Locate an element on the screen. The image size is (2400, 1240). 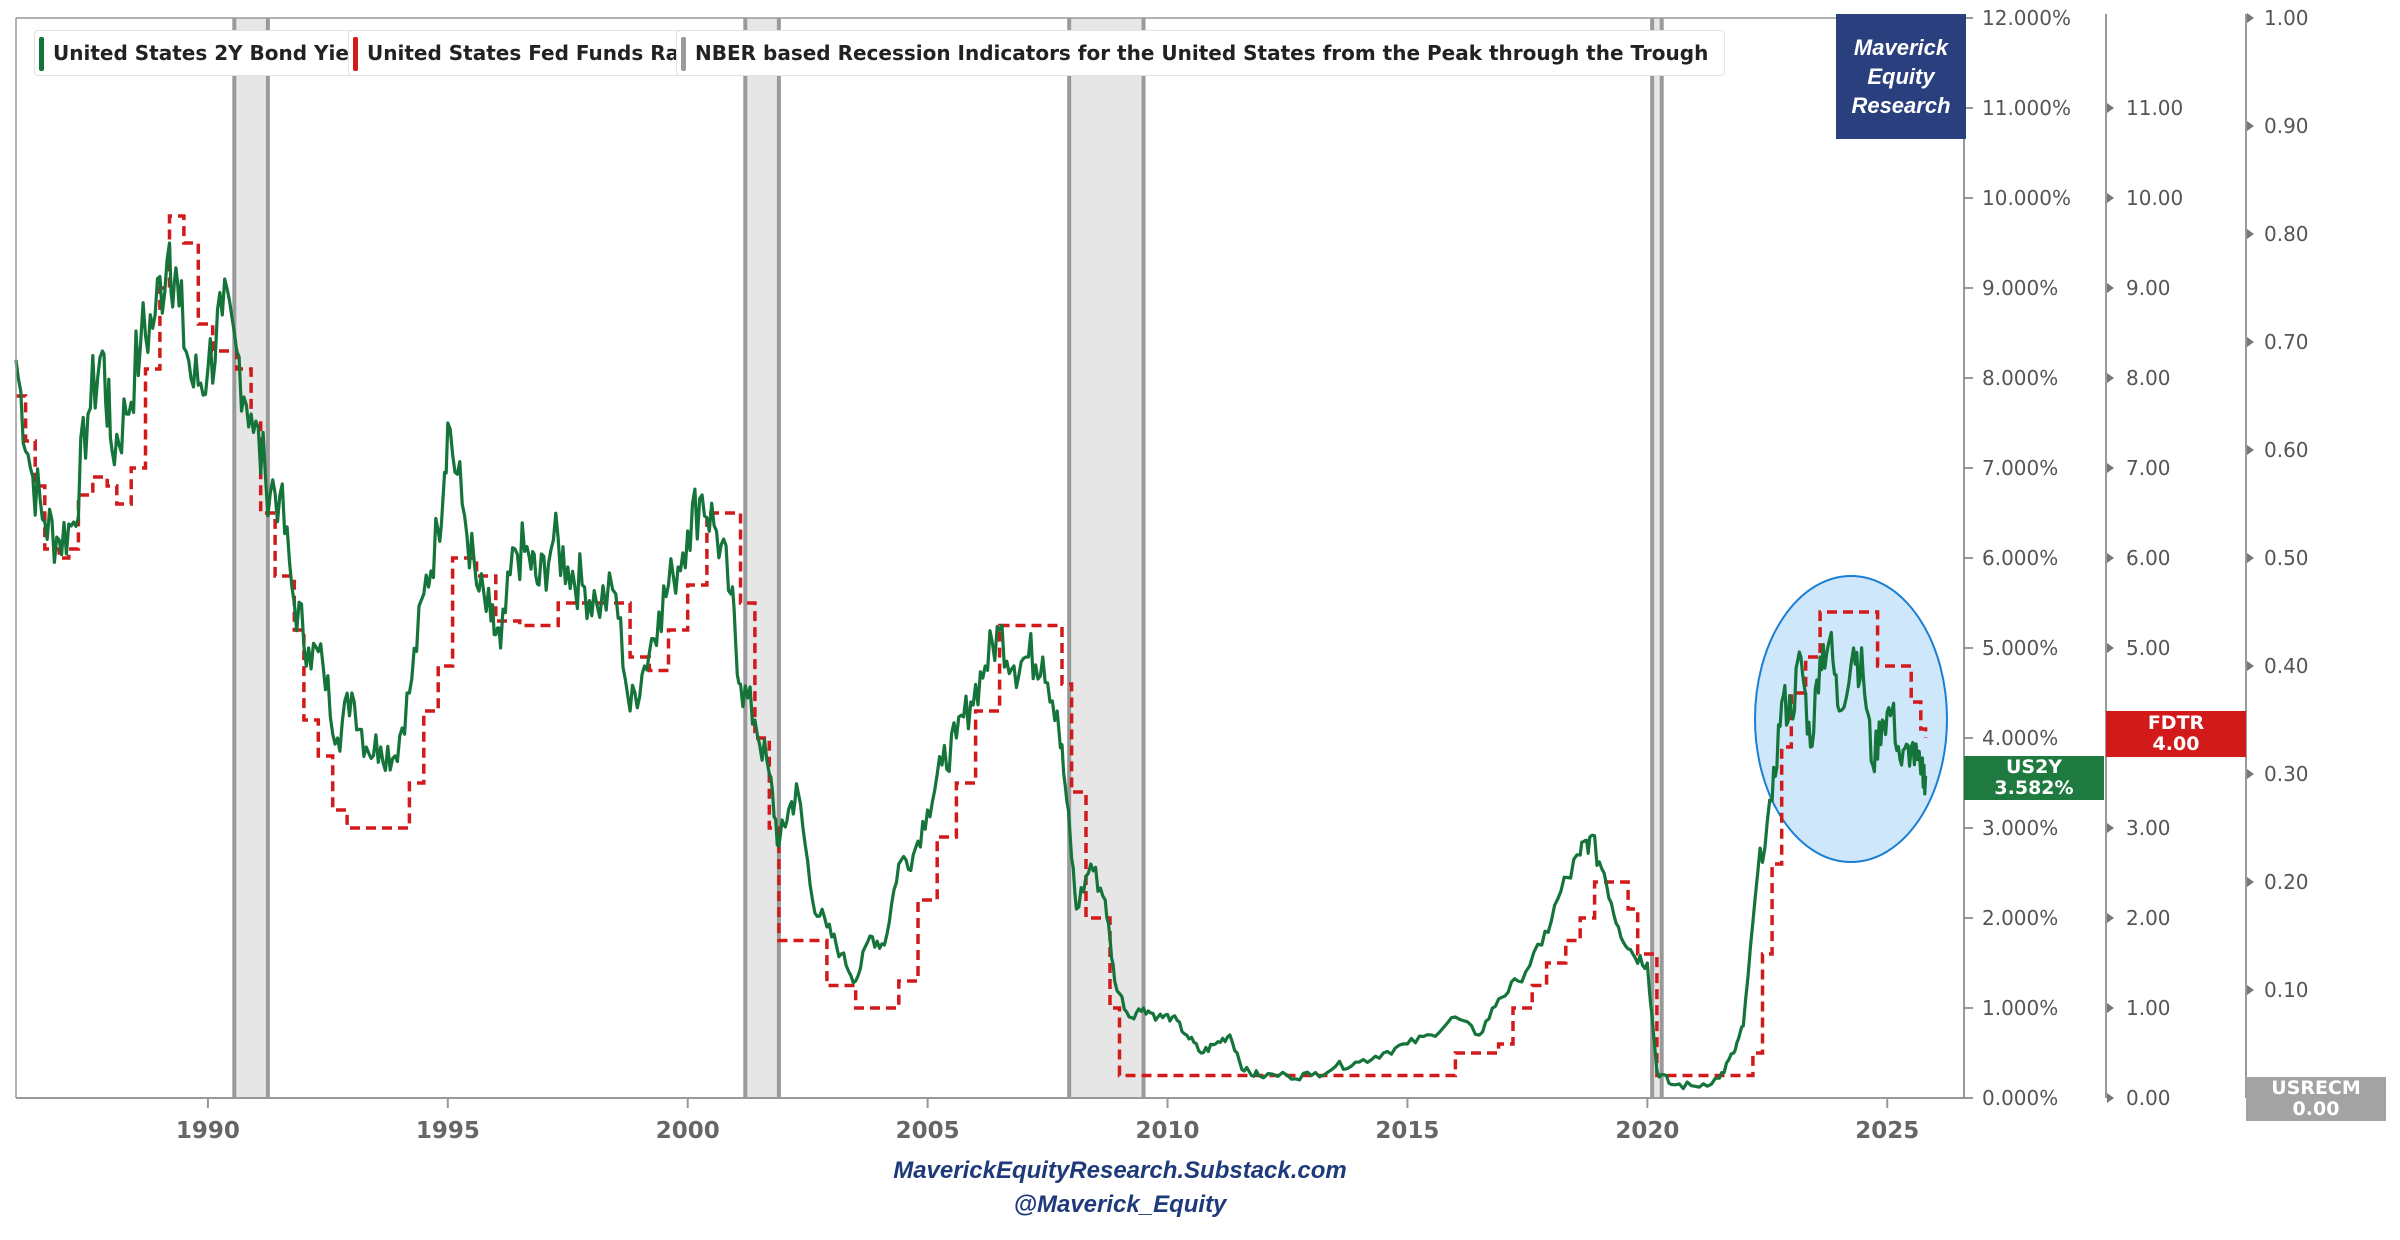
x-tick-label-1990: 1990 is located at coordinates (208, 1131).